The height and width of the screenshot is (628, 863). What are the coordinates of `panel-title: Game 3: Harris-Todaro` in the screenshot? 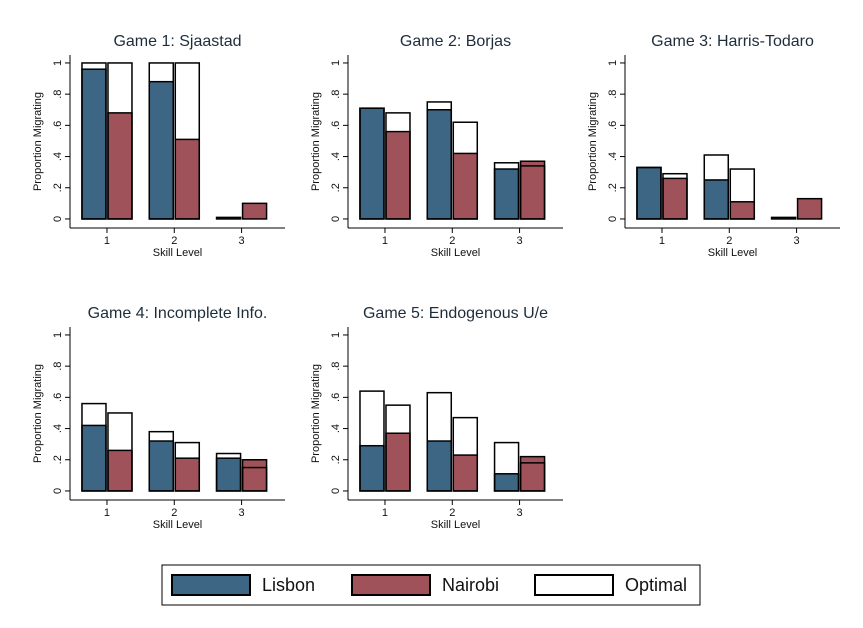 It's located at (732, 41).